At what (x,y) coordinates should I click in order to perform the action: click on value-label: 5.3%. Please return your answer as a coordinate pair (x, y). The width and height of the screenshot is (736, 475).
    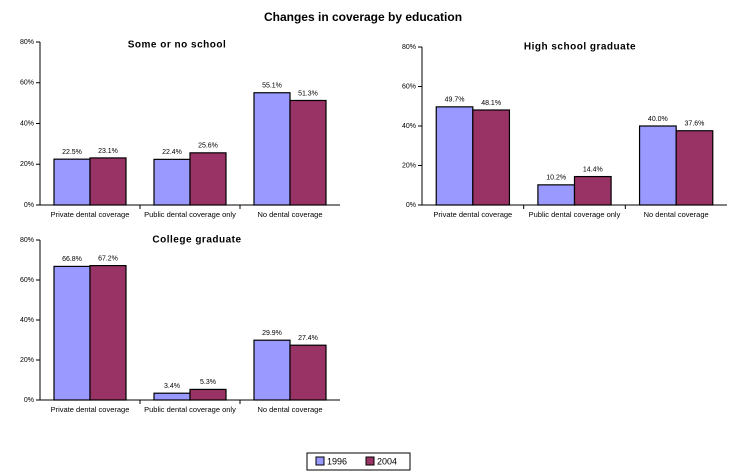
    Looking at the image, I should click on (208, 382).